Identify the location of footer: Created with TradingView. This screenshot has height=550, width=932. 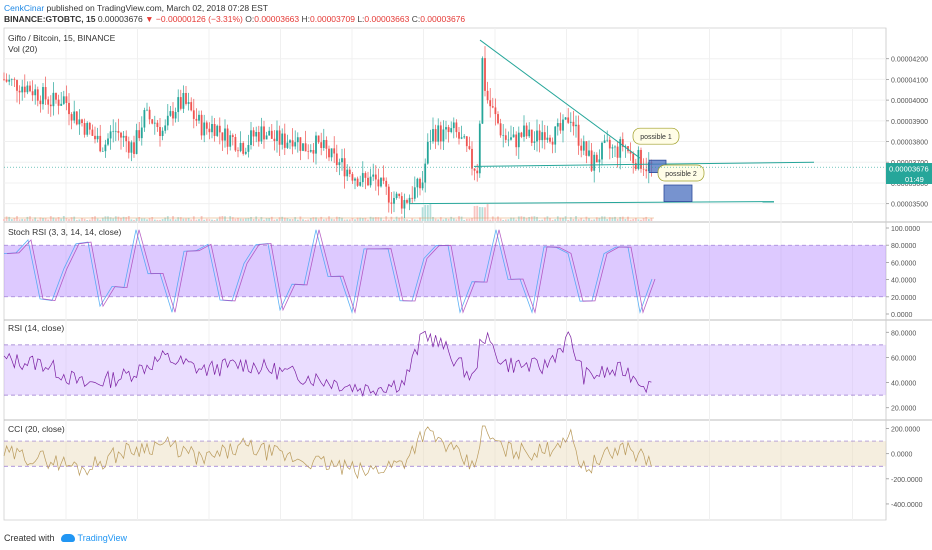
(65, 538).